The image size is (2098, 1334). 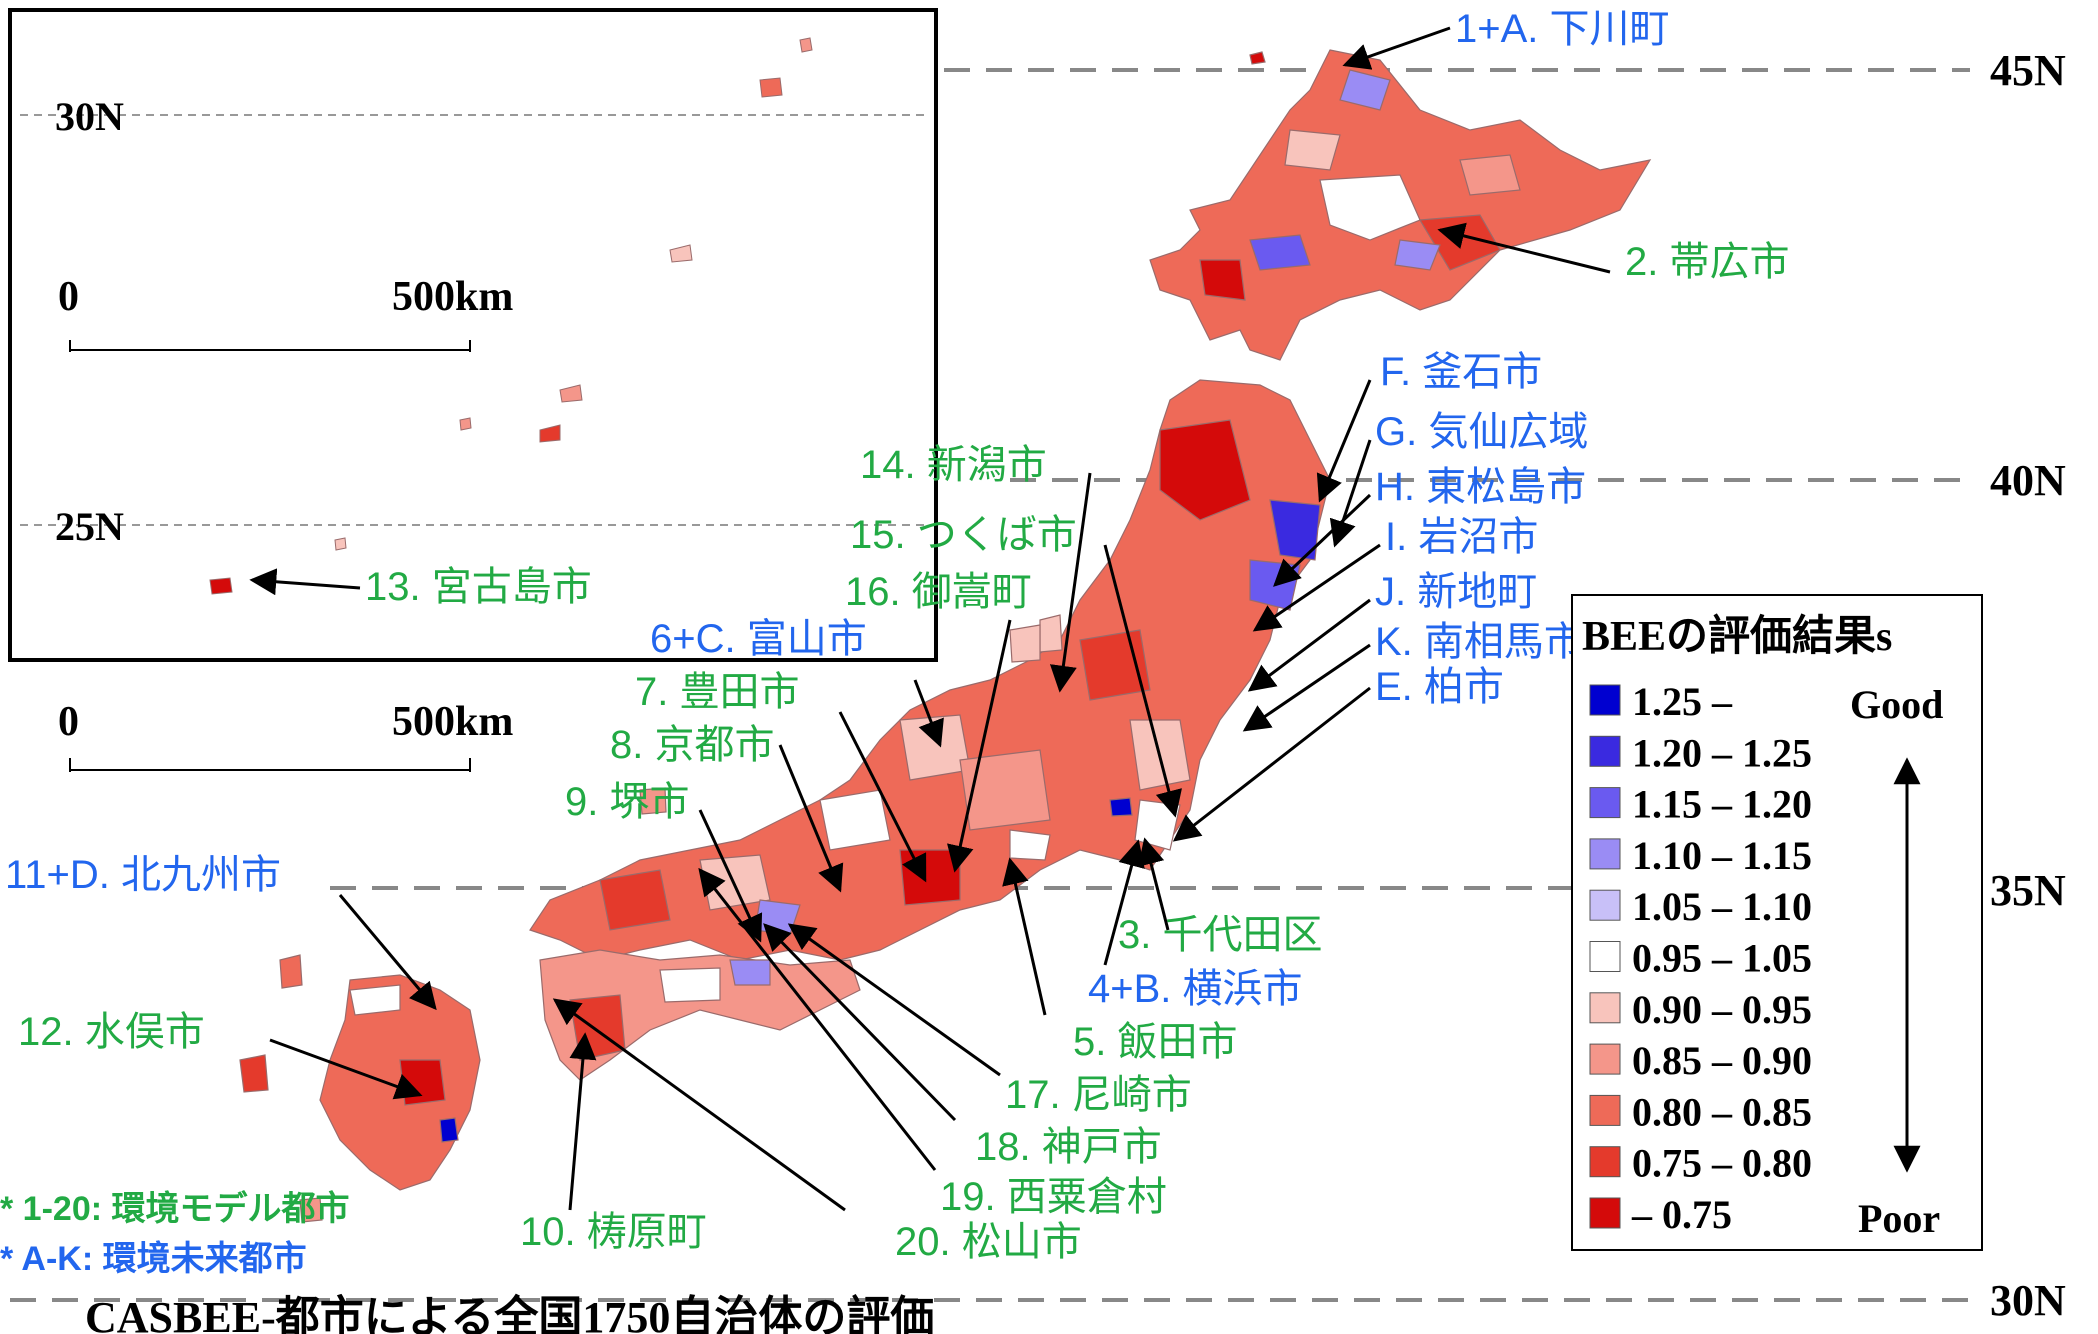 What do you see at coordinates (2028, 685) in the screenshot?
I see `latitude-labels: 45N 40N 35N 30N` at bounding box center [2028, 685].